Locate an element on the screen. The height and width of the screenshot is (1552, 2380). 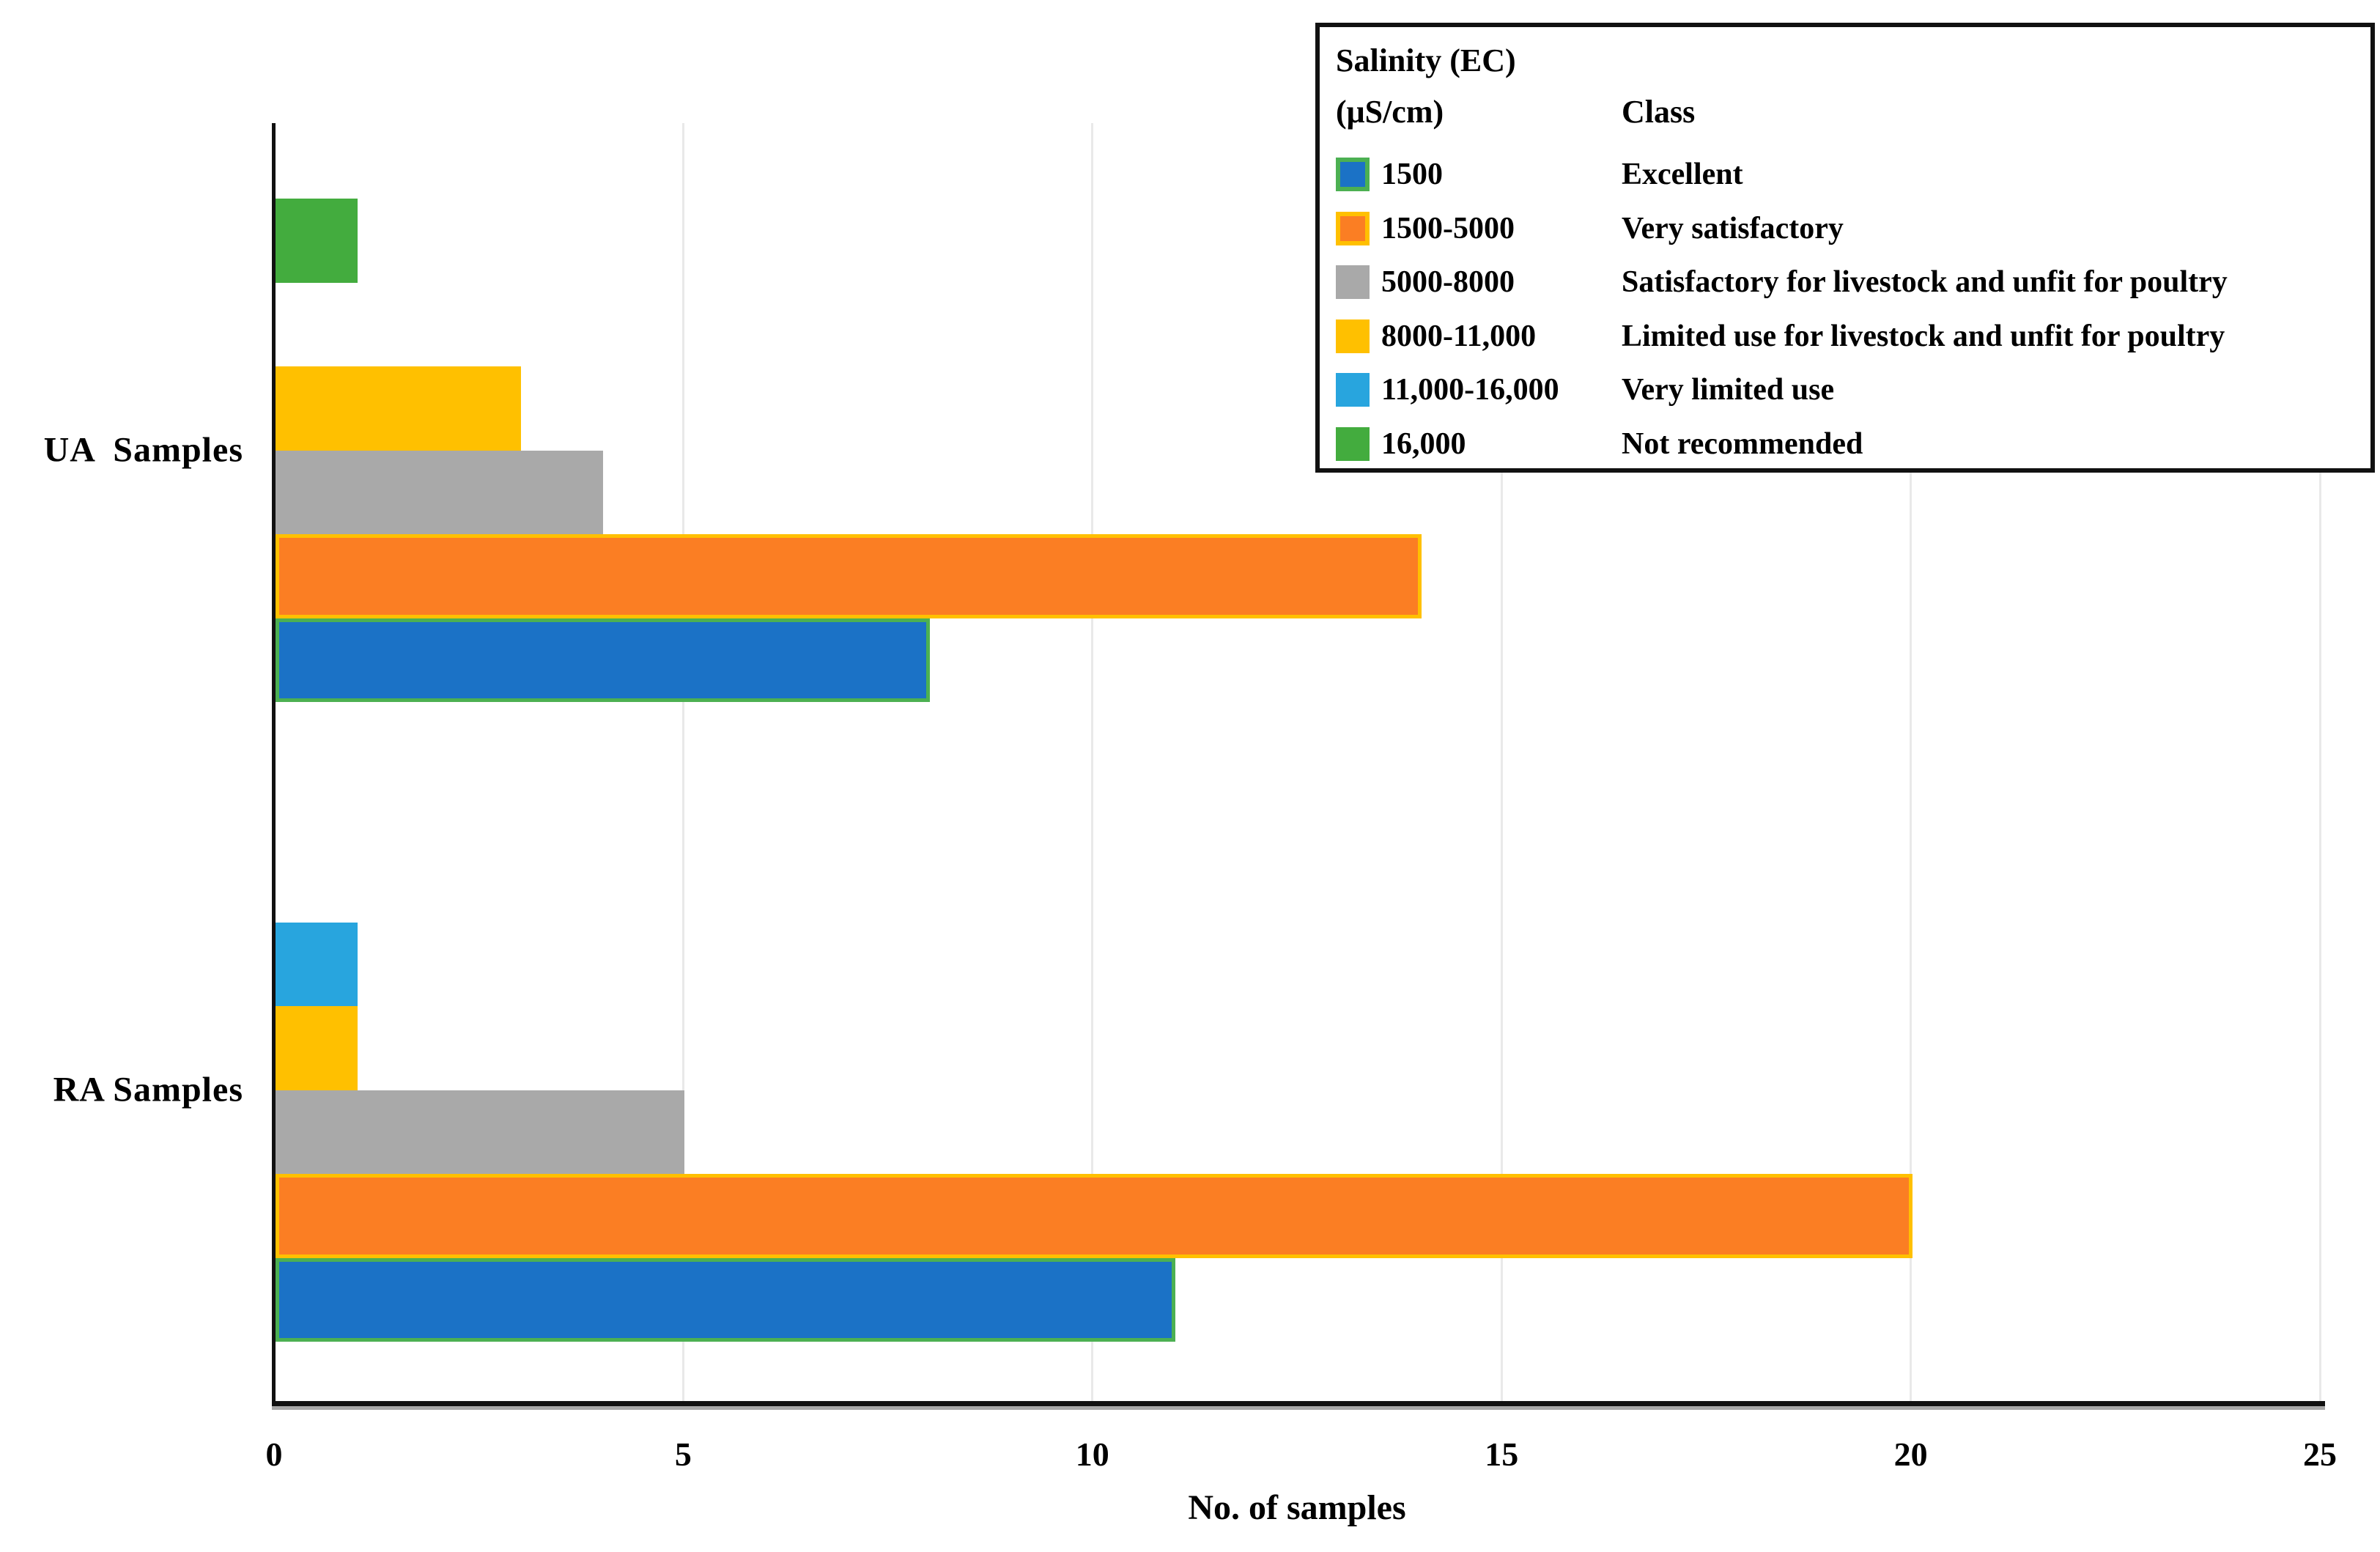
legend-range-label: 1500 is located at coordinates (1412, 174).